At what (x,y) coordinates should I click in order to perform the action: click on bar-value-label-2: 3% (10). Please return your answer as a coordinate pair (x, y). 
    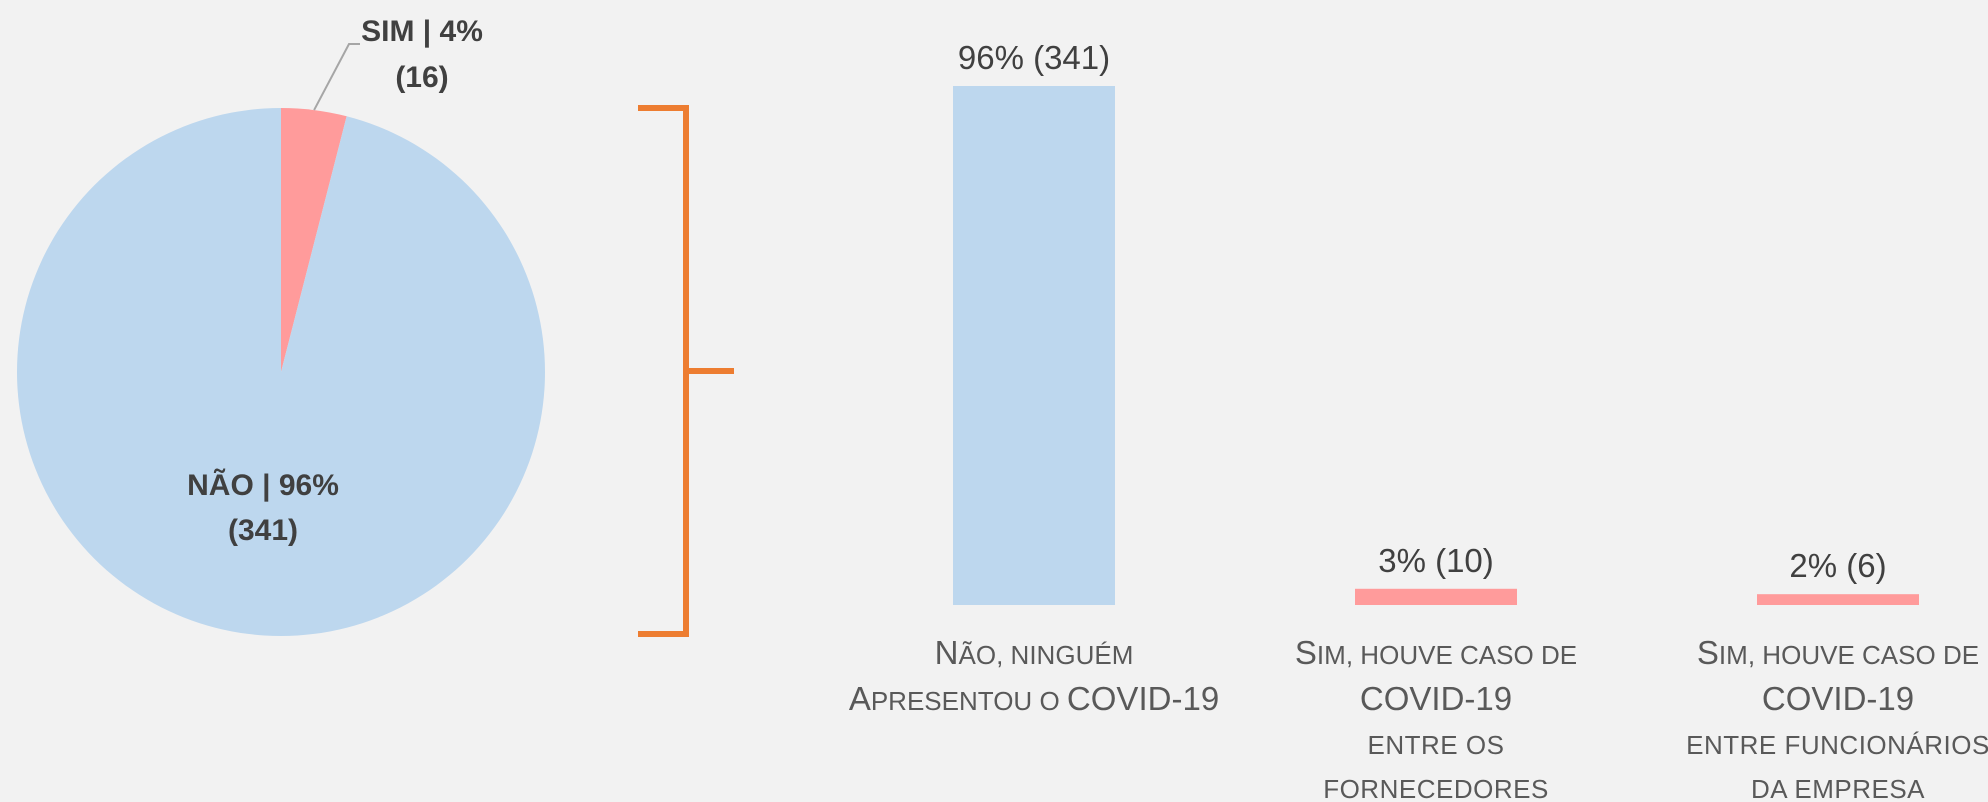
    Looking at the image, I should click on (1436, 560).